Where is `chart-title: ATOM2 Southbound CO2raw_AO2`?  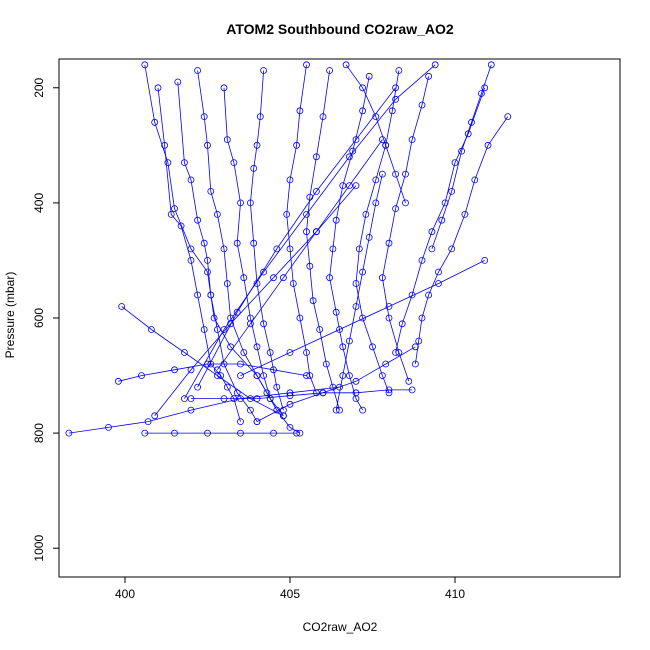
chart-title: ATOM2 Southbound CO2raw_AO2 is located at coordinates (340, 29).